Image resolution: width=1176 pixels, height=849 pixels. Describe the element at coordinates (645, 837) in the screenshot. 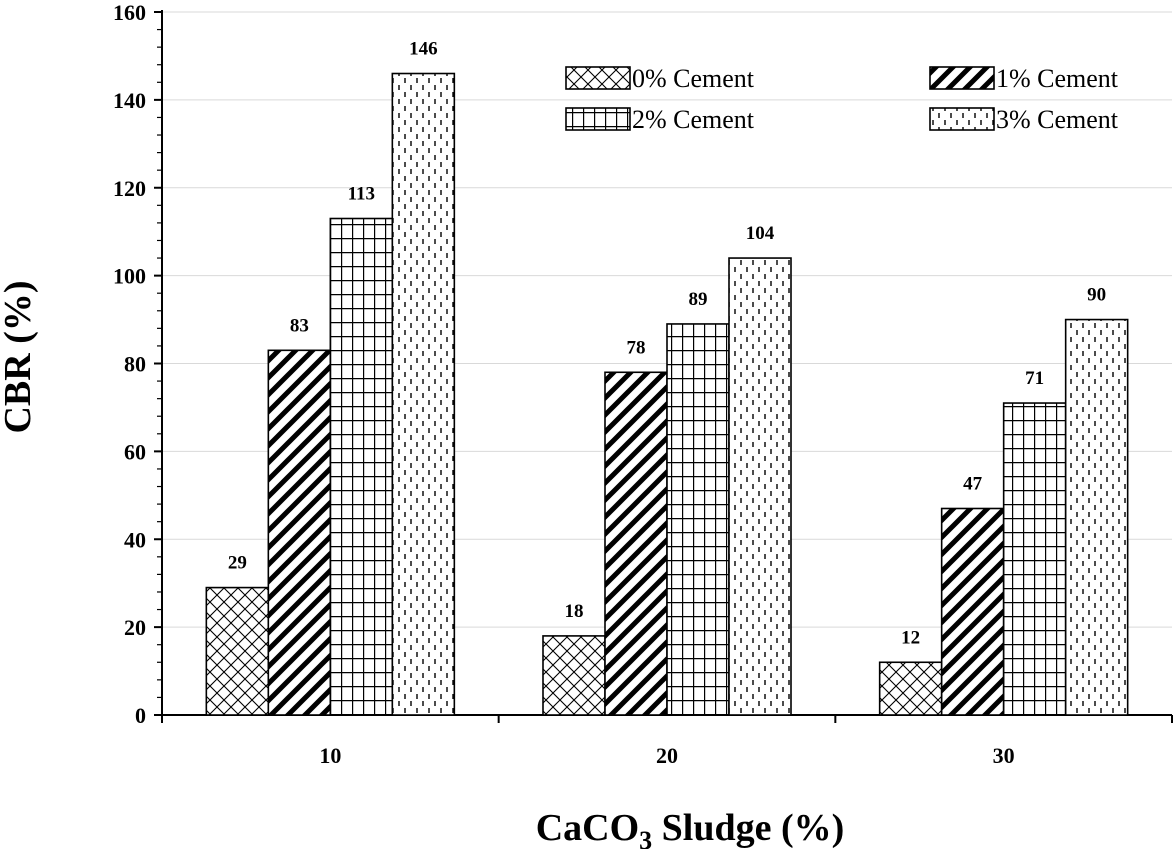

I see `x-axis-title-subscript: 3` at that location.